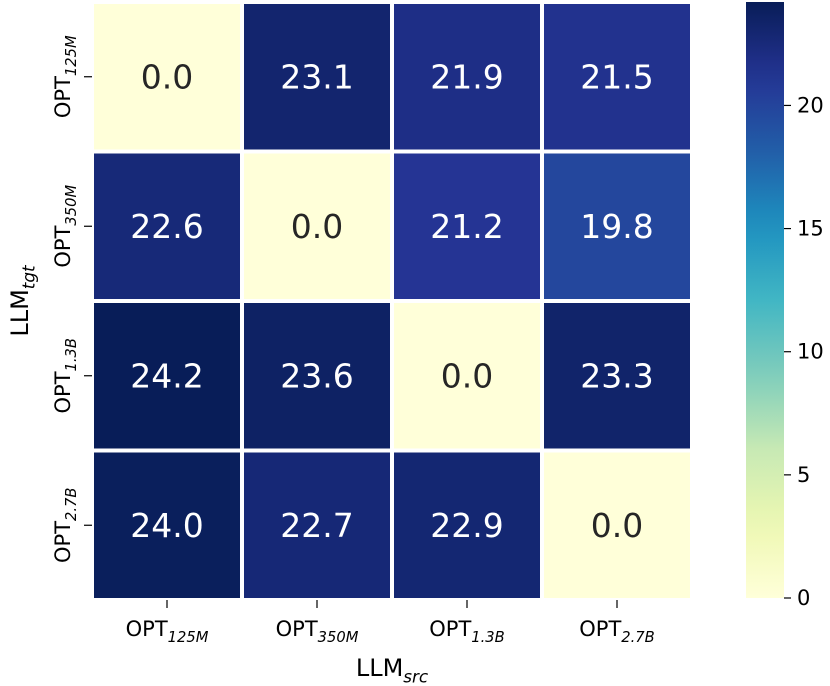 Image resolution: width=830 pixels, height=686 pixels. I want to click on cell-value-label: 19.8, so click(616, 226).